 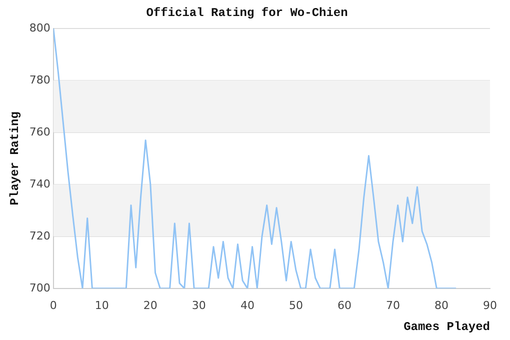 I want to click on y-tick-label: 760, so click(x=39, y=131).